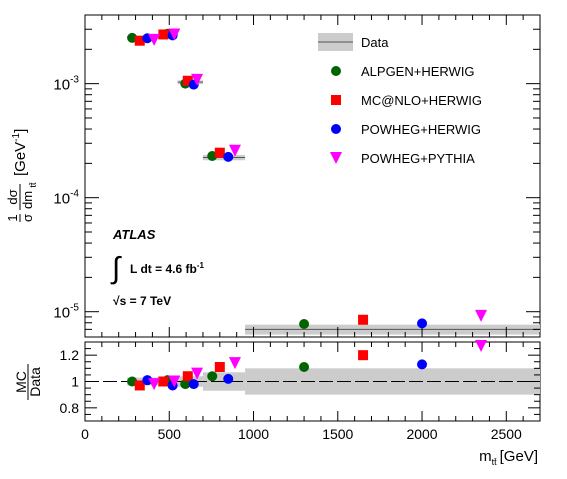  Describe the element at coordinates (66, 198) in the screenshot. I see `y-tick-label--4: 10⁻⁴` at that location.